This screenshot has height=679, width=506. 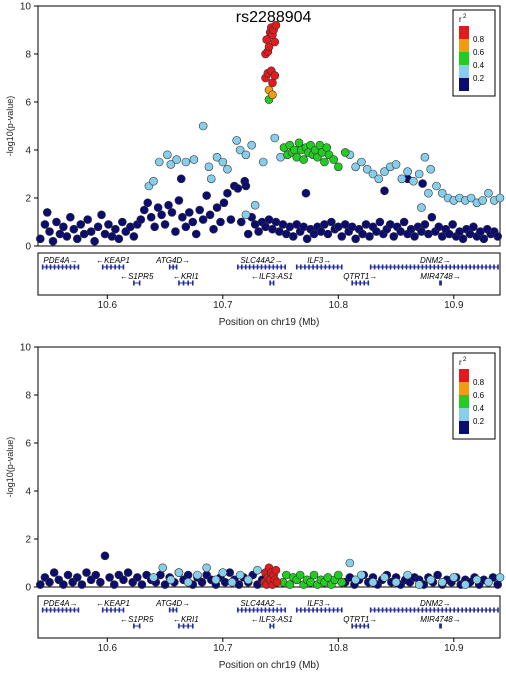 I want to click on legend-label: 0.2, so click(x=479, y=78).